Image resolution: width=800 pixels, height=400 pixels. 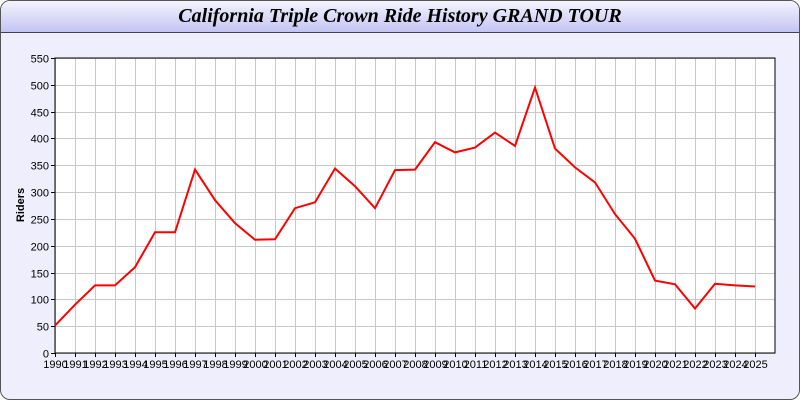 I want to click on x-tick-label: 1996, so click(x=175, y=365).